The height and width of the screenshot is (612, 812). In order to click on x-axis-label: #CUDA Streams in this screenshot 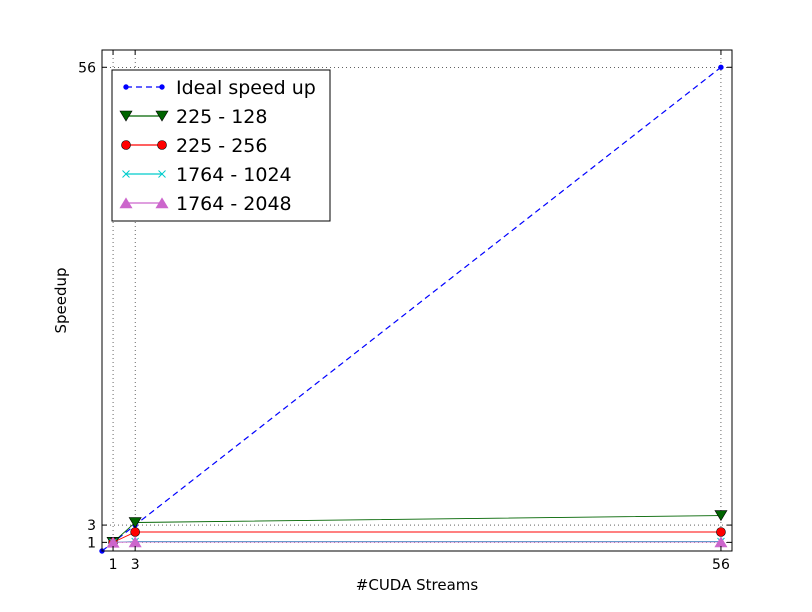, I will do `click(417, 585)`.